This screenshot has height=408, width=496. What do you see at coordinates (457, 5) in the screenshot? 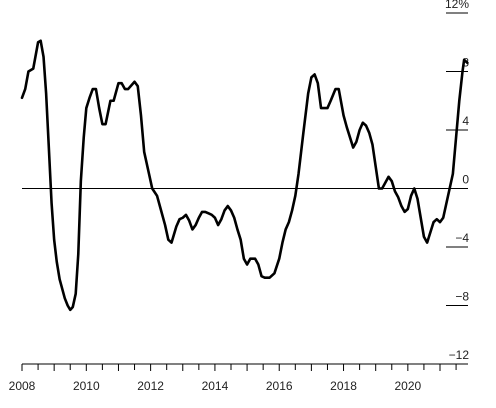
I see `y-tick-label: 12%` at bounding box center [457, 5].